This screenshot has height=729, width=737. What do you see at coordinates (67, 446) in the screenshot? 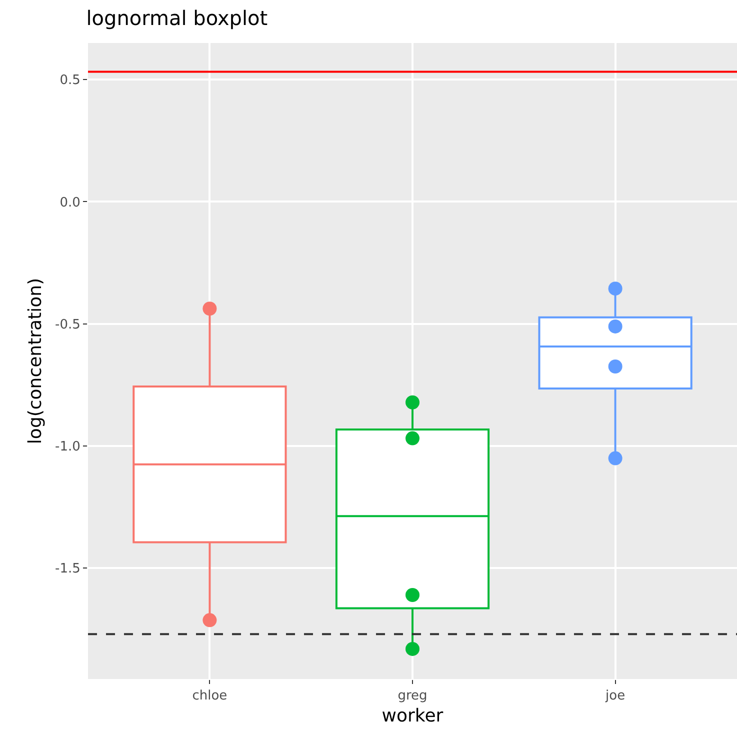
I see `y-tick-label: -1.0` at bounding box center [67, 446].